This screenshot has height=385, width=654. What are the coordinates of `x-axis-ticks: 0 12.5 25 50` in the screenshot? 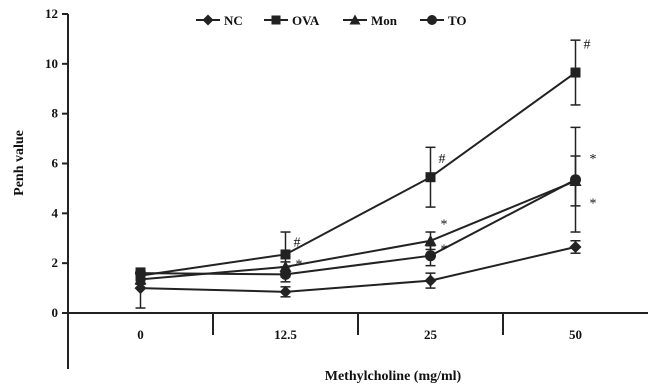 It's located at (359, 327).